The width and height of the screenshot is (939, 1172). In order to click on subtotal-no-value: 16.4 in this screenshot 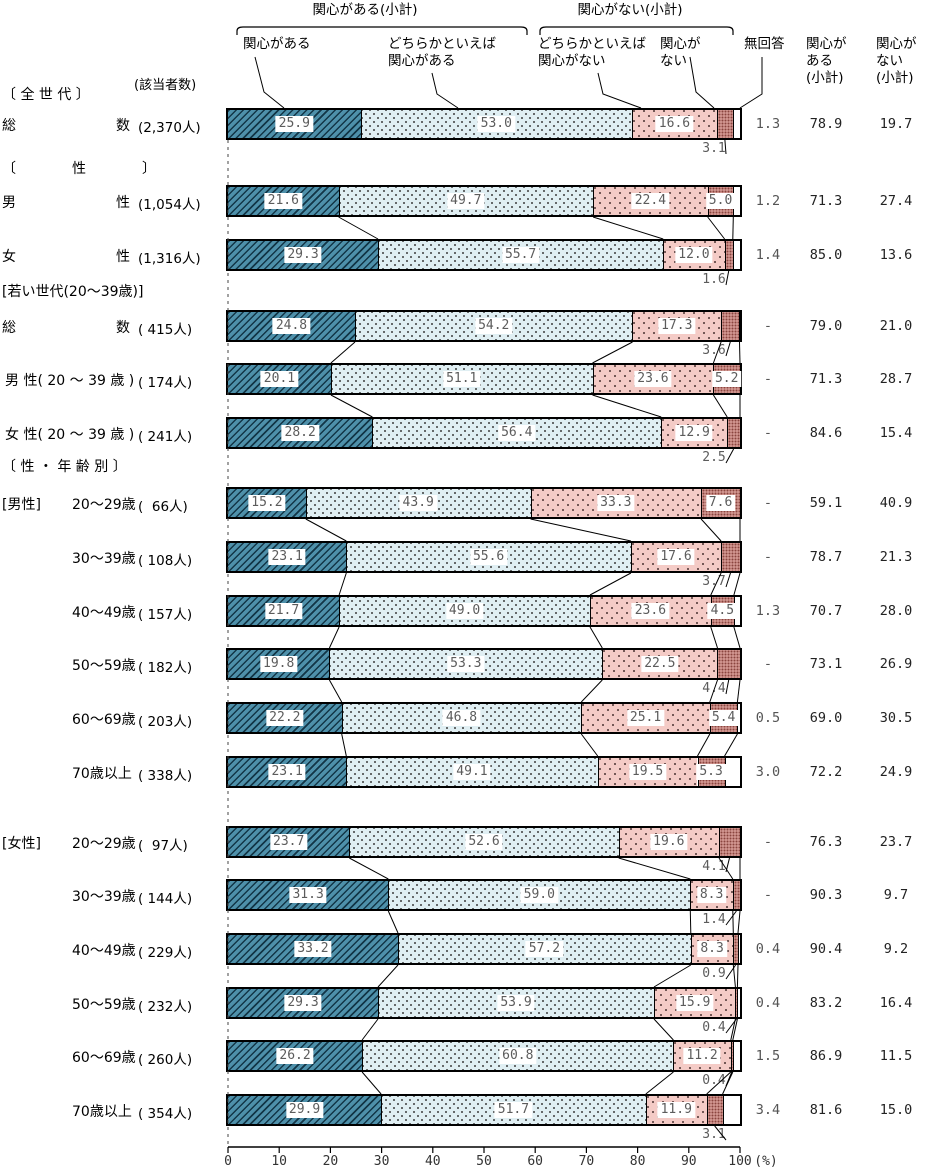, I will do `click(896, 1003)`.